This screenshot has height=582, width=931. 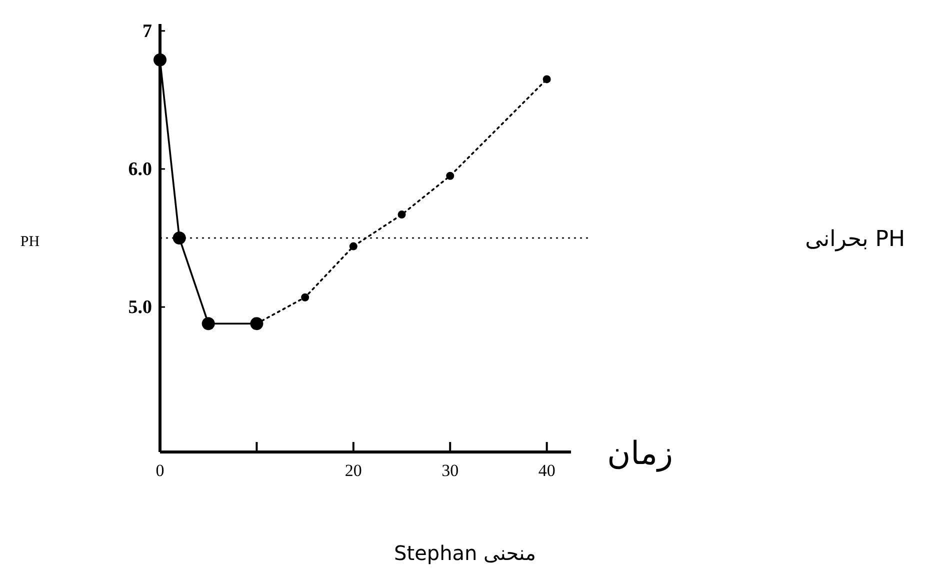 What do you see at coordinates (450, 470) in the screenshot?
I see `x-tick-label: 30` at bounding box center [450, 470].